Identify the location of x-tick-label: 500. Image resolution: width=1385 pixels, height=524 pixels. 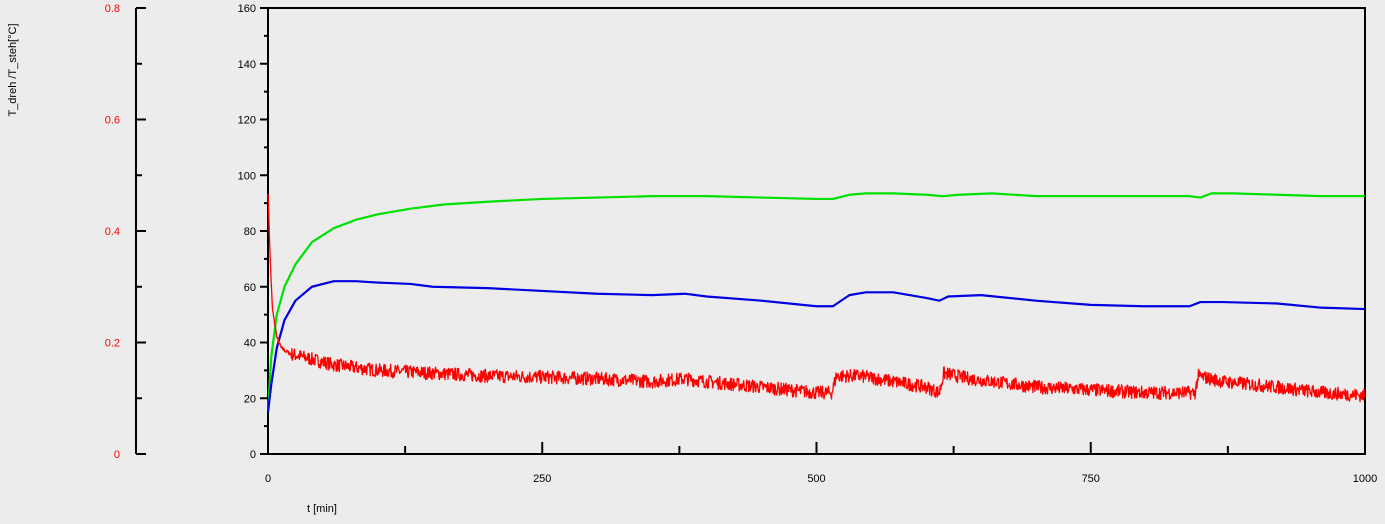
(816, 479).